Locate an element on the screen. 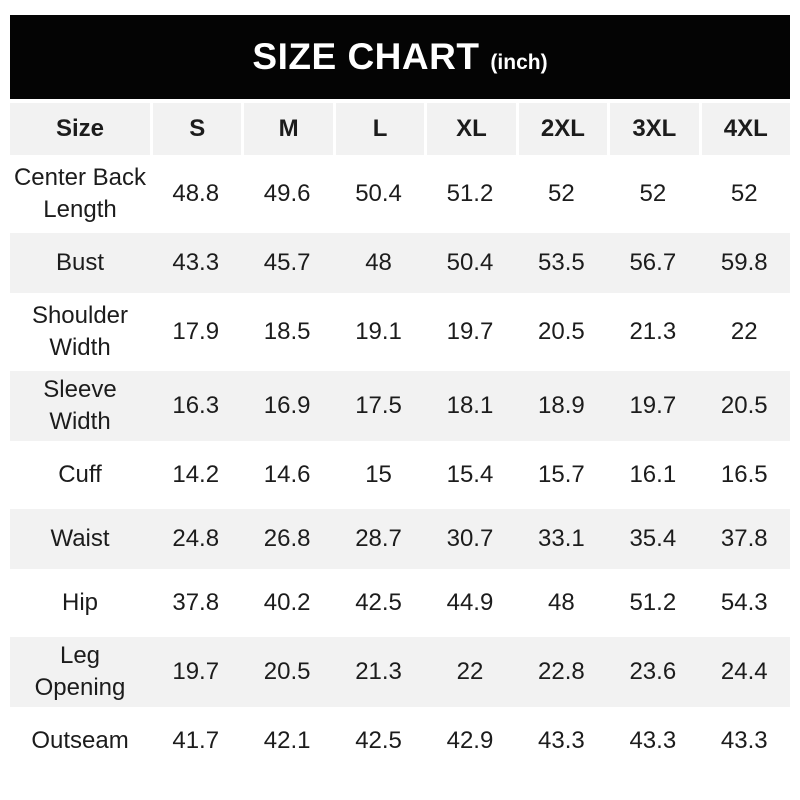 The height and width of the screenshot is (800, 800). value-cell: 23.6 is located at coordinates (653, 672).